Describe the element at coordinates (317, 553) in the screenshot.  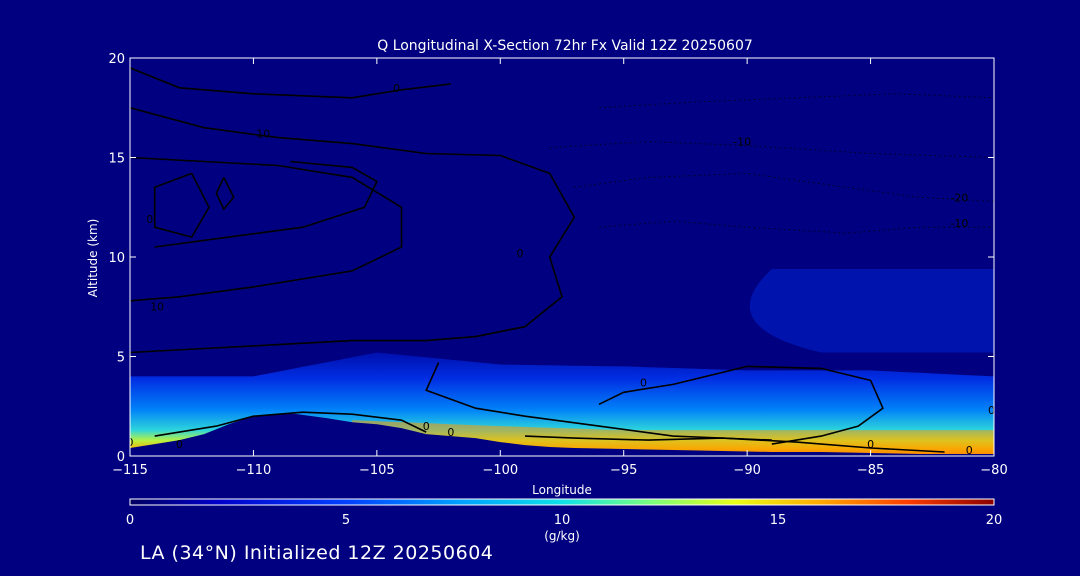
I see `footer-caption: LA (34°N) Initialized 12Z 20250604` at that location.